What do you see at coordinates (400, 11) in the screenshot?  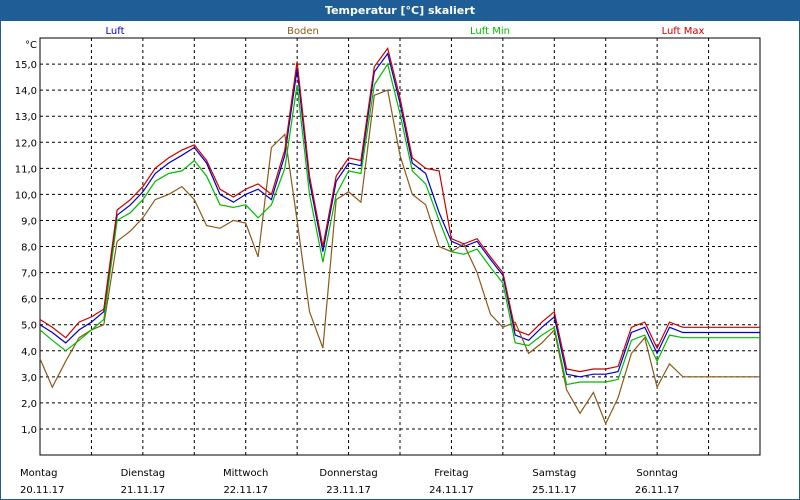 I see `chart-title: Temperatur [°C] skaliert` at bounding box center [400, 11].